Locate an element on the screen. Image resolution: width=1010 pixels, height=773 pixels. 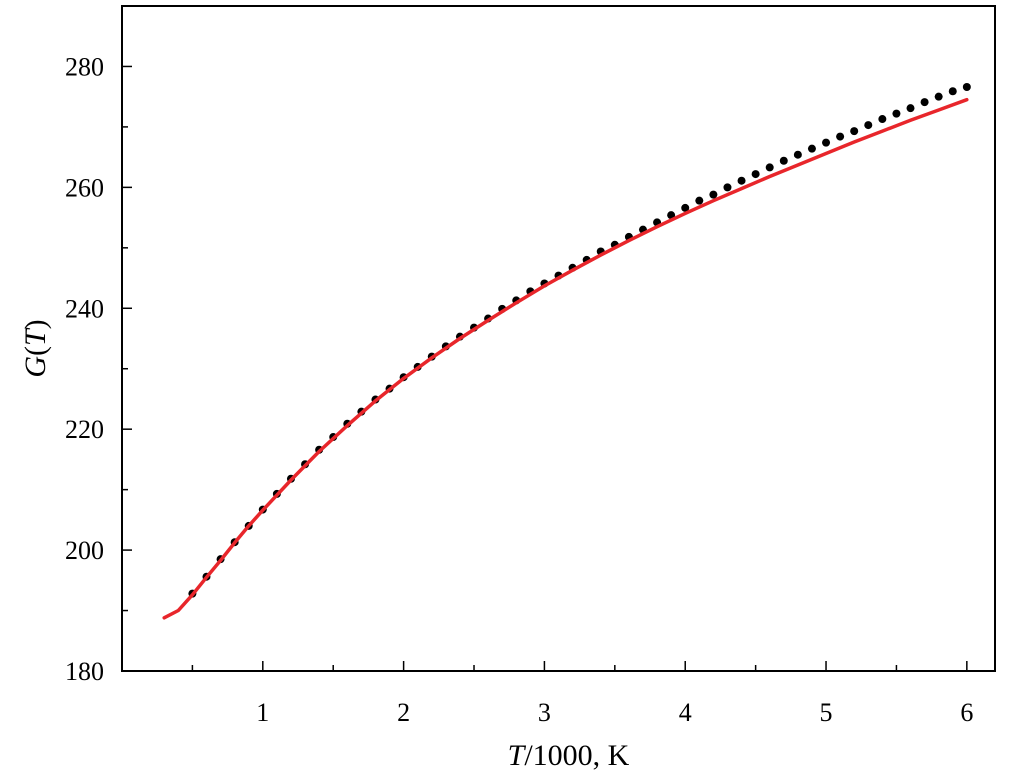
x-tick-label: 3 is located at coordinates (544, 712).